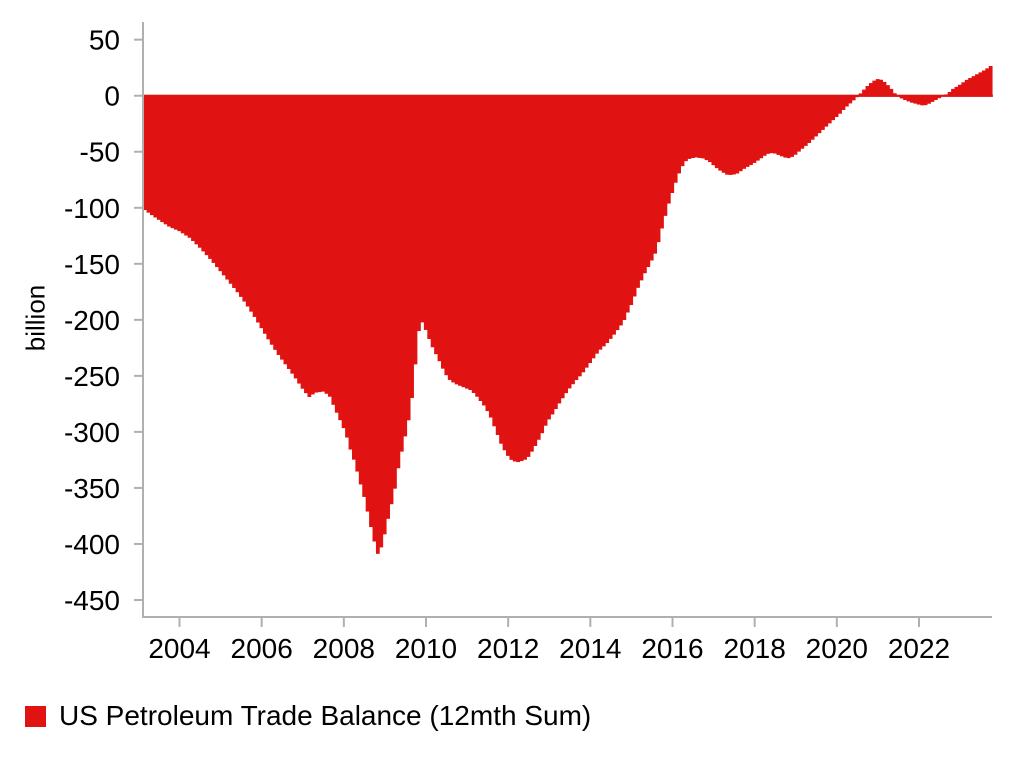 The width and height of the screenshot is (1022, 766). I want to click on svg-text: -450, so click(92, 600).